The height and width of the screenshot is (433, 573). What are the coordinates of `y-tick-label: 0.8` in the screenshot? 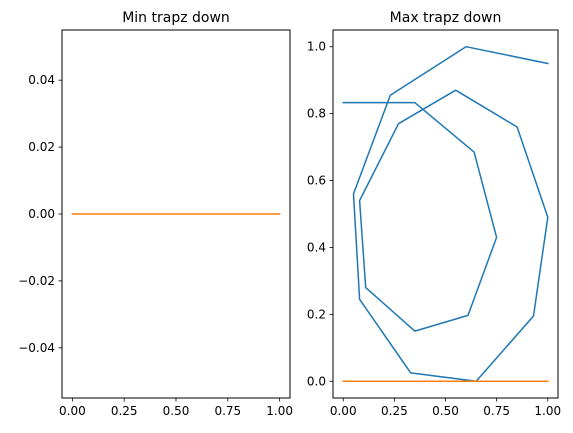 It's located at (316, 114).